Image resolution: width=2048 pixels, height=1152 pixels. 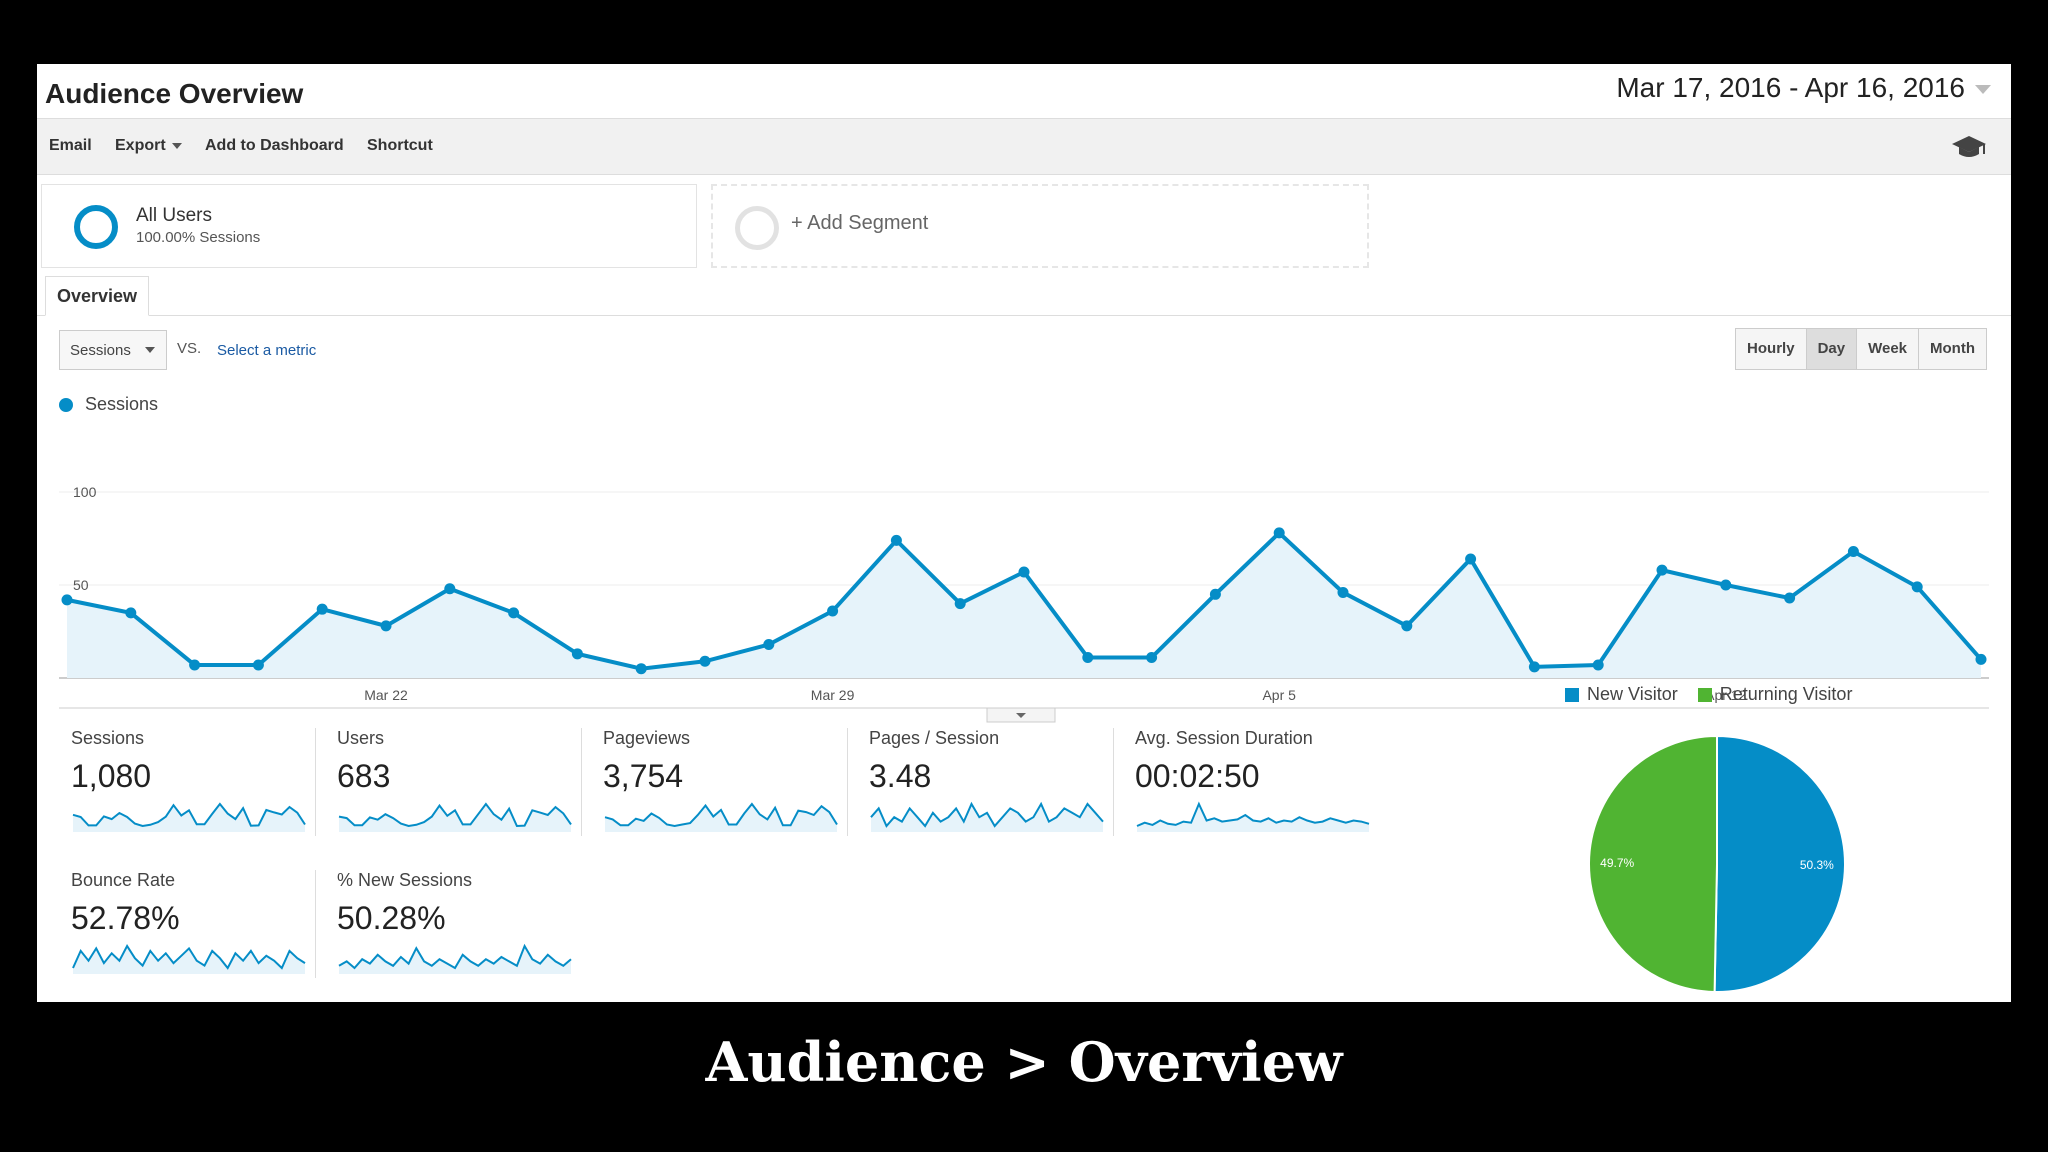 What do you see at coordinates (361, 738) in the screenshot?
I see `scorecard-label: Users` at bounding box center [361, 738].